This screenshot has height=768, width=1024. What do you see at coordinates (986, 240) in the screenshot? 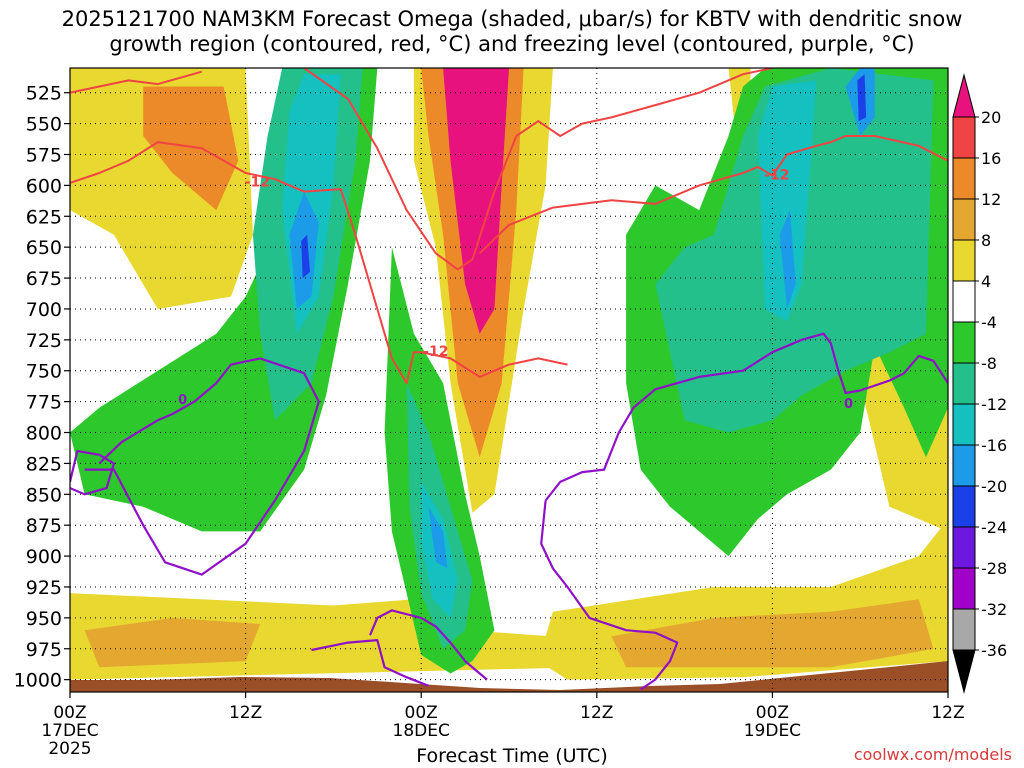
I see `colorbar-label: 8` at bounding box center [986, 240].